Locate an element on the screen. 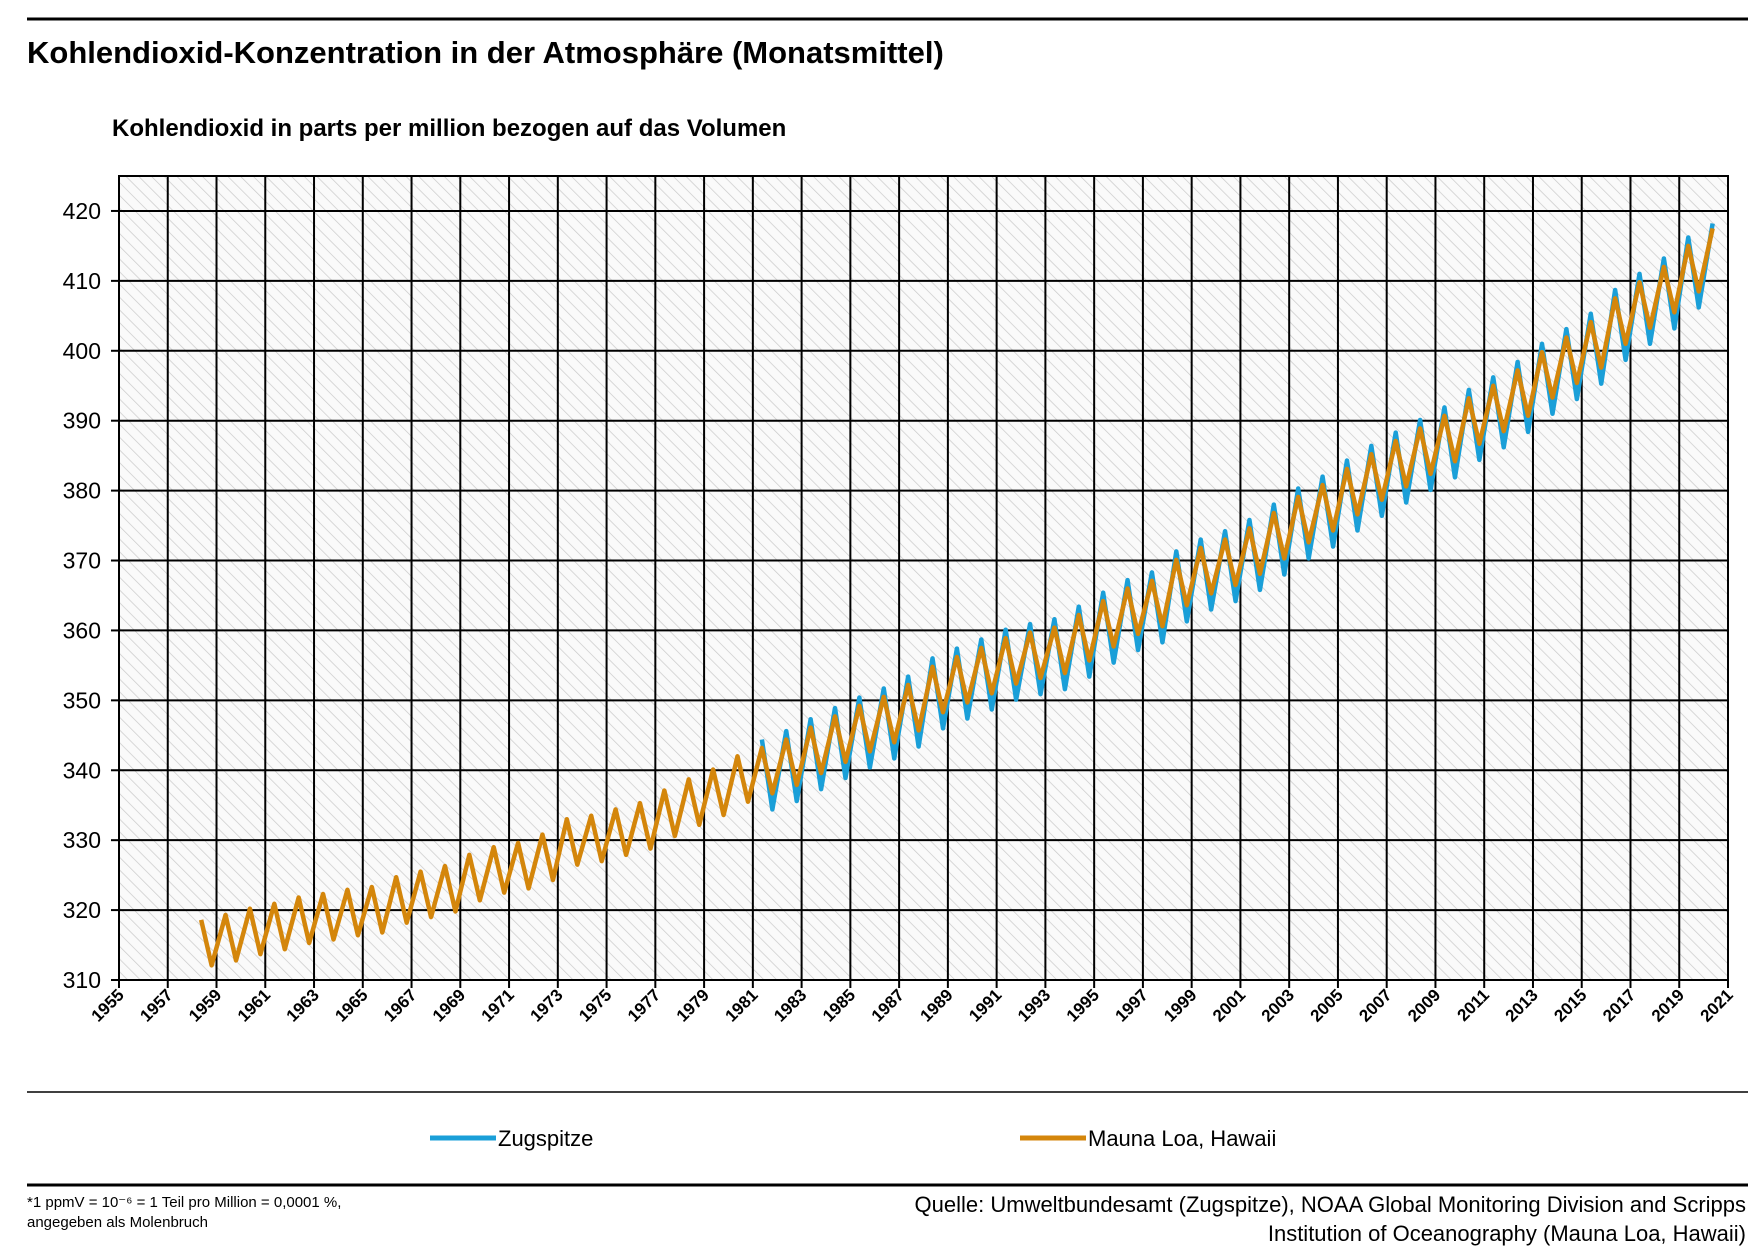 This screenshot has width=1762, height=1256. x-tick-label: 2021 is located at coordinates (1717, 1005).